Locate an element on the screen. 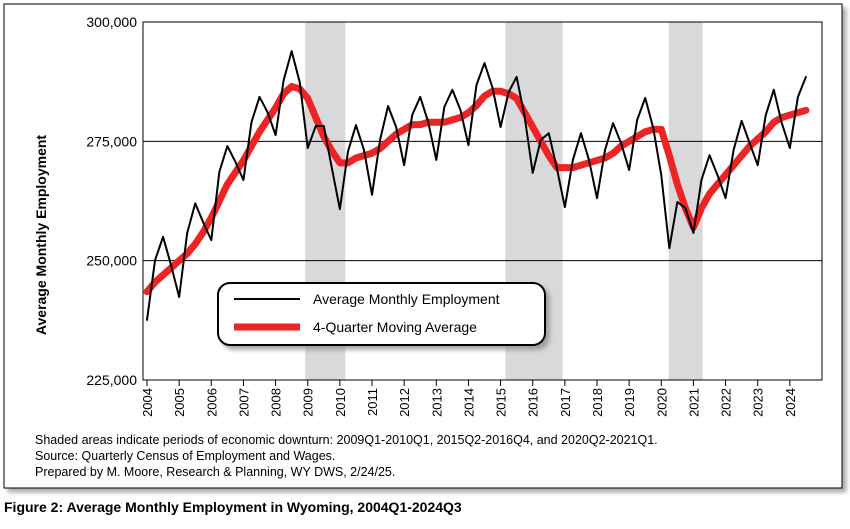 The height and width of the screenshot is (529, 850). x-tick-label: 2023 is located at coordinates (758, 402).